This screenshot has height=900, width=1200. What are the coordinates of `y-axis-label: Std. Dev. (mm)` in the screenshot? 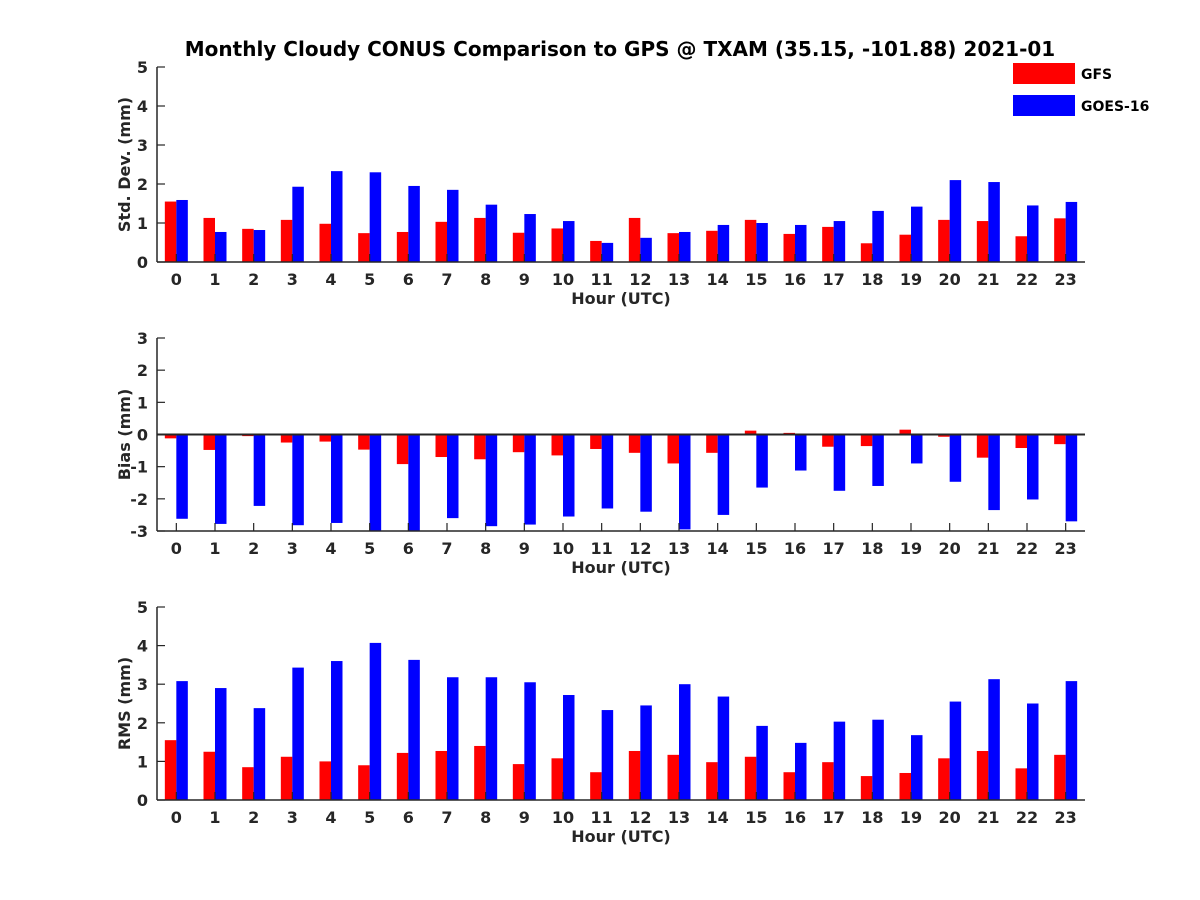 It's located at (124, 164).